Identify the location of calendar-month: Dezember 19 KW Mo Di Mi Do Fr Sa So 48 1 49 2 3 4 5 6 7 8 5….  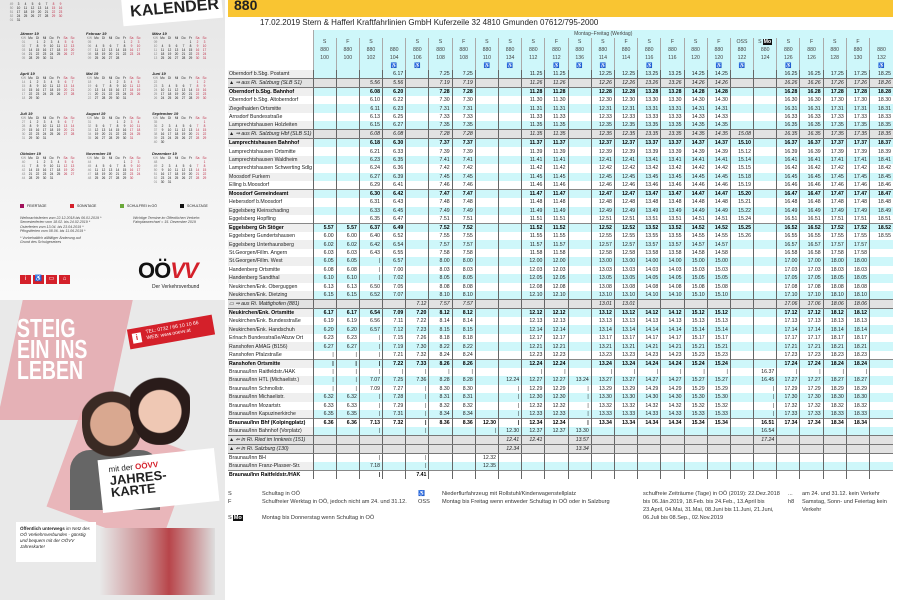
(182, 168).